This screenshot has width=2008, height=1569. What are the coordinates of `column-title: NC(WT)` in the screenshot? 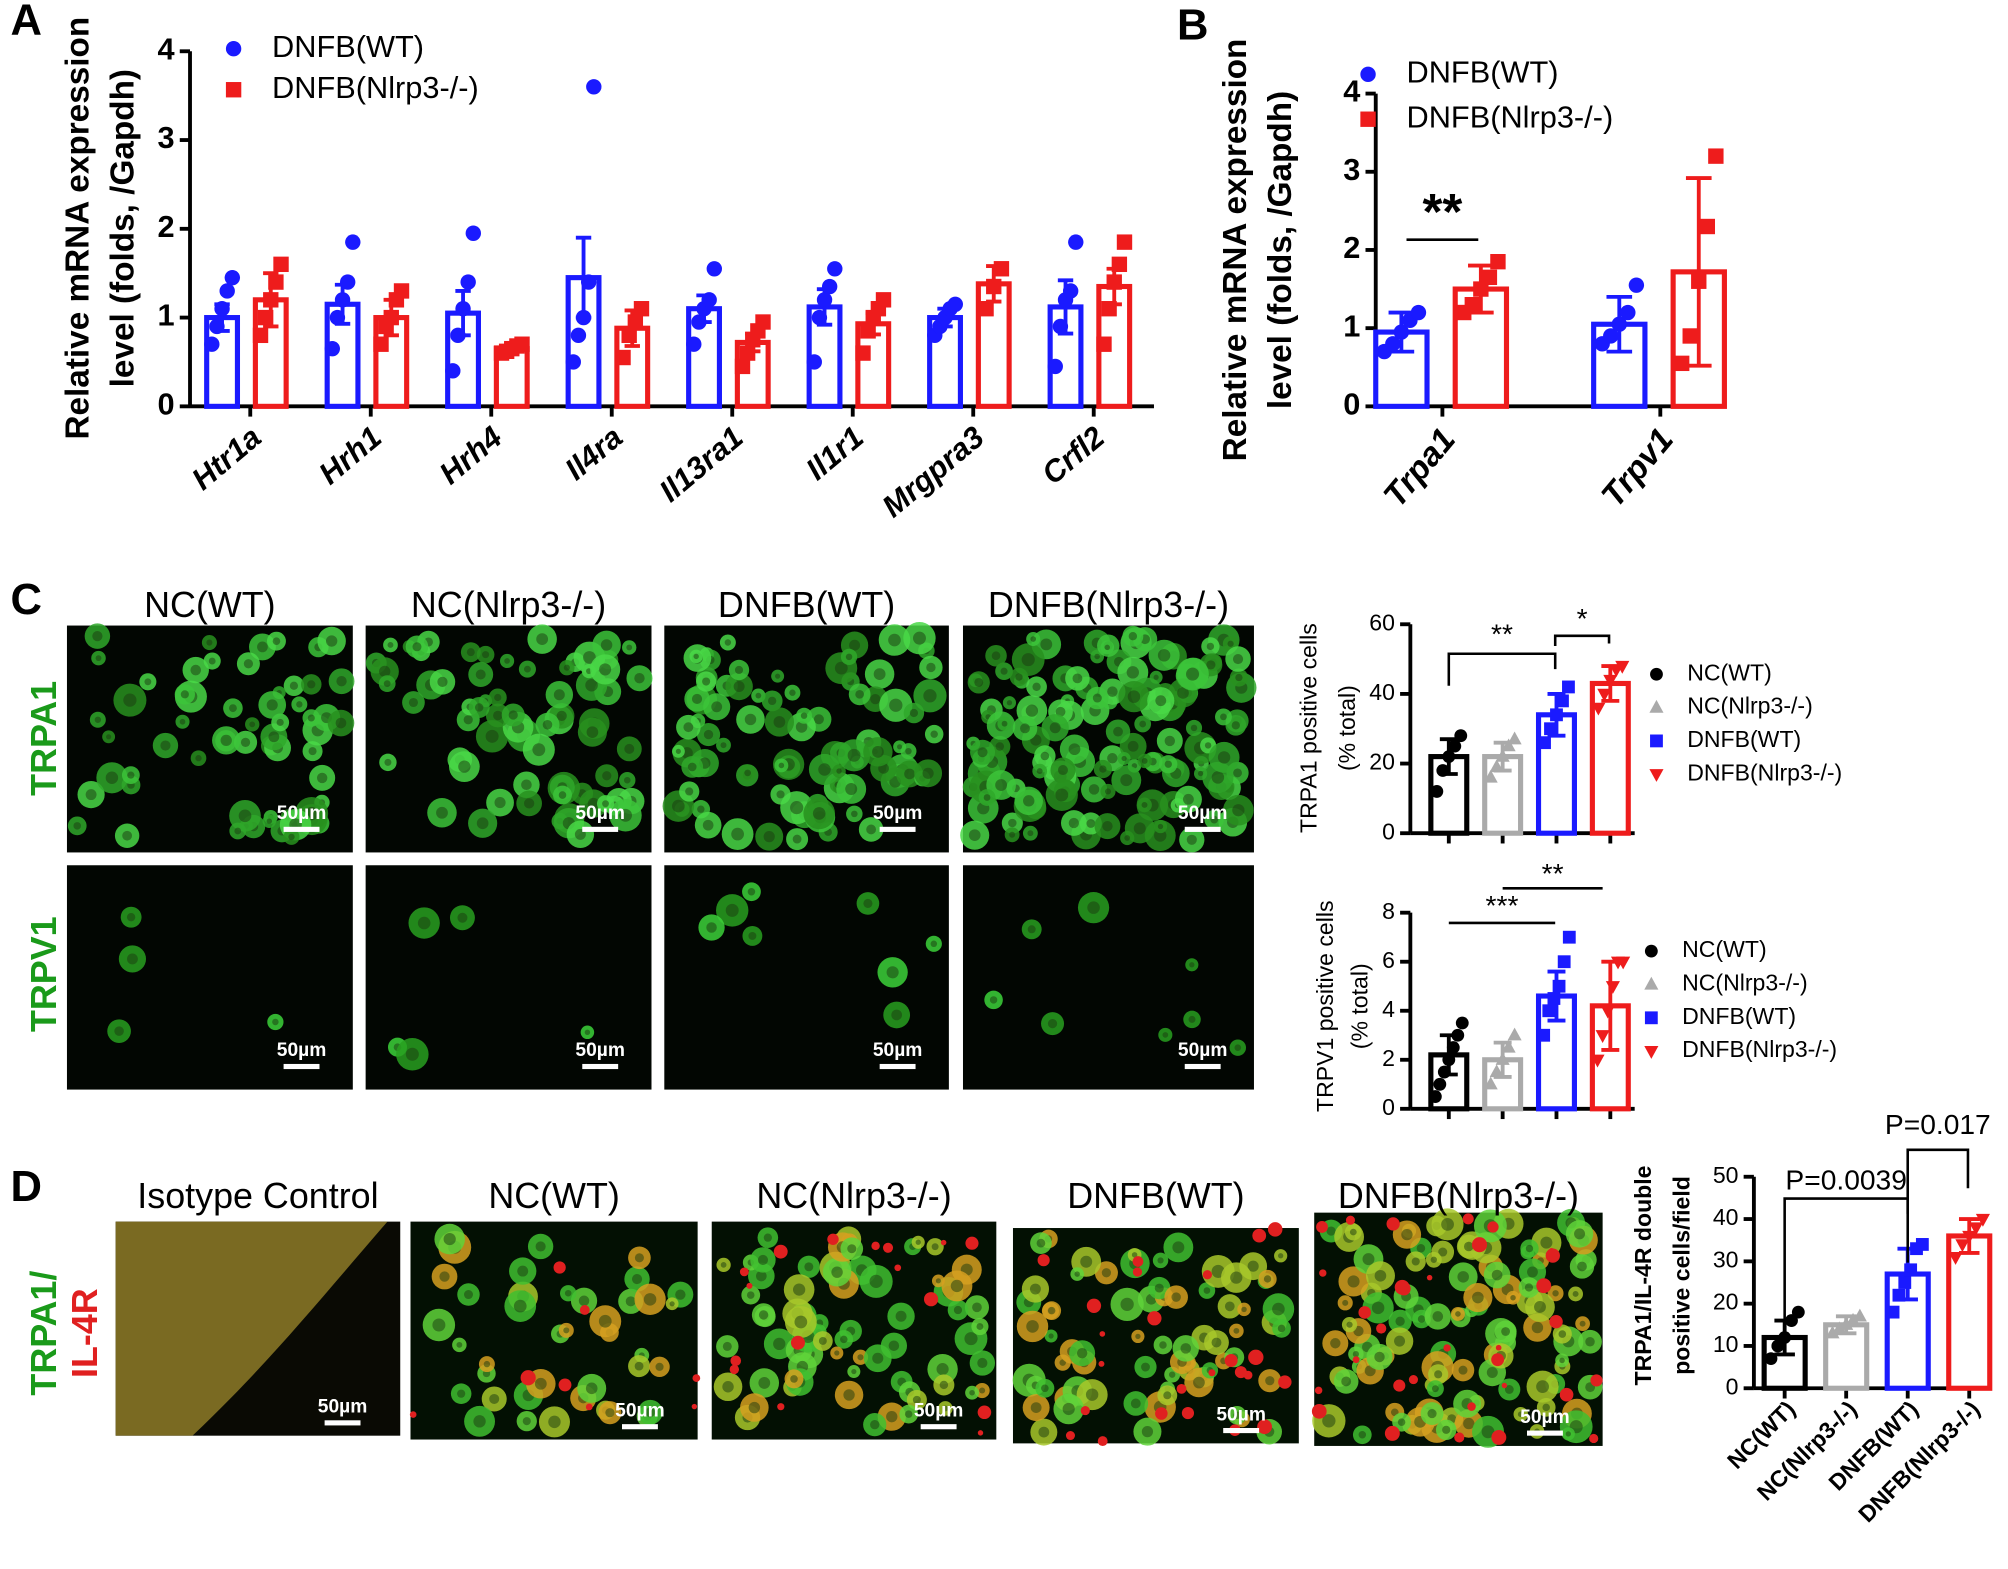 It's located at (209, 605).